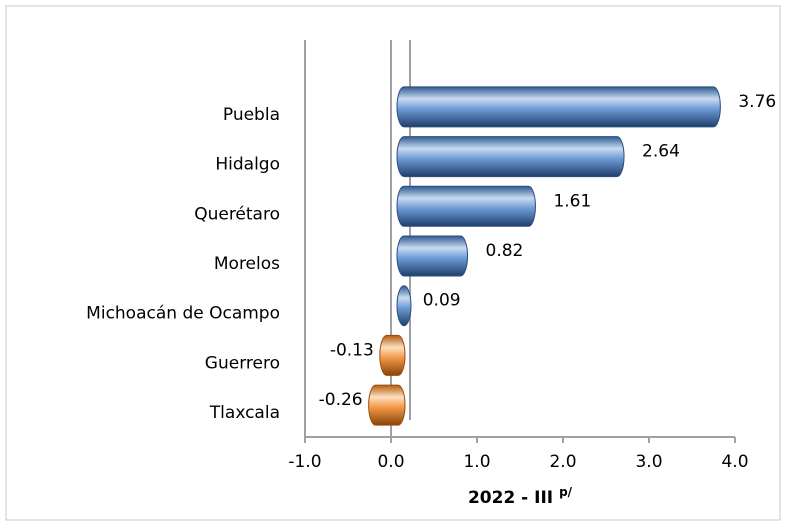 This screenshot has width=786, height=531. Describe the element at coordinates (661, 152) in the screenshot. I see `data-label: 2.64` at that location.